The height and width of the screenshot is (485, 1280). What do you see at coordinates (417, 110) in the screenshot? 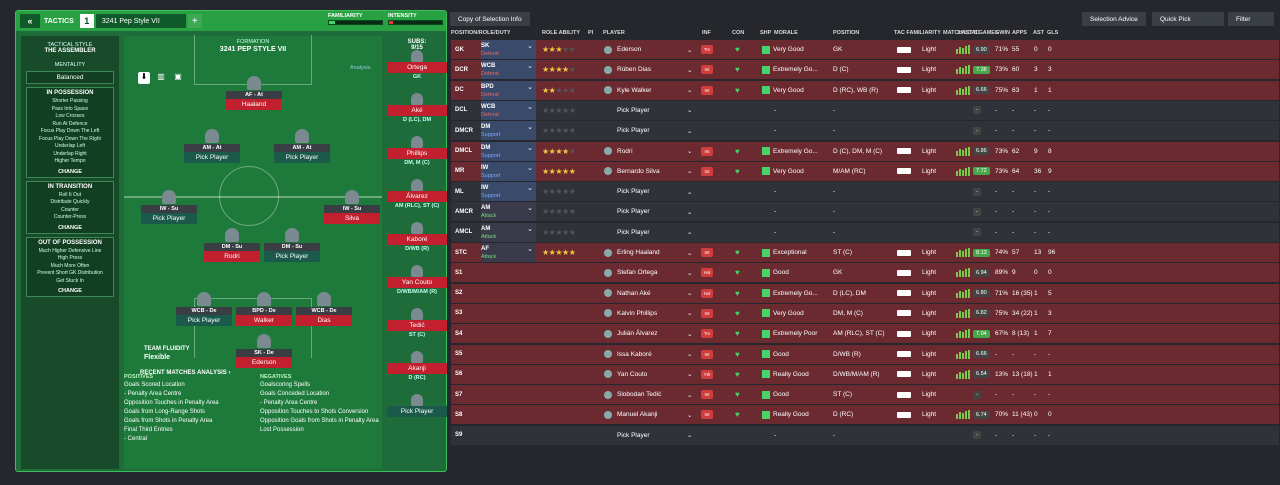
I see `sub-name: Aké` at bounding box center [417, 110].